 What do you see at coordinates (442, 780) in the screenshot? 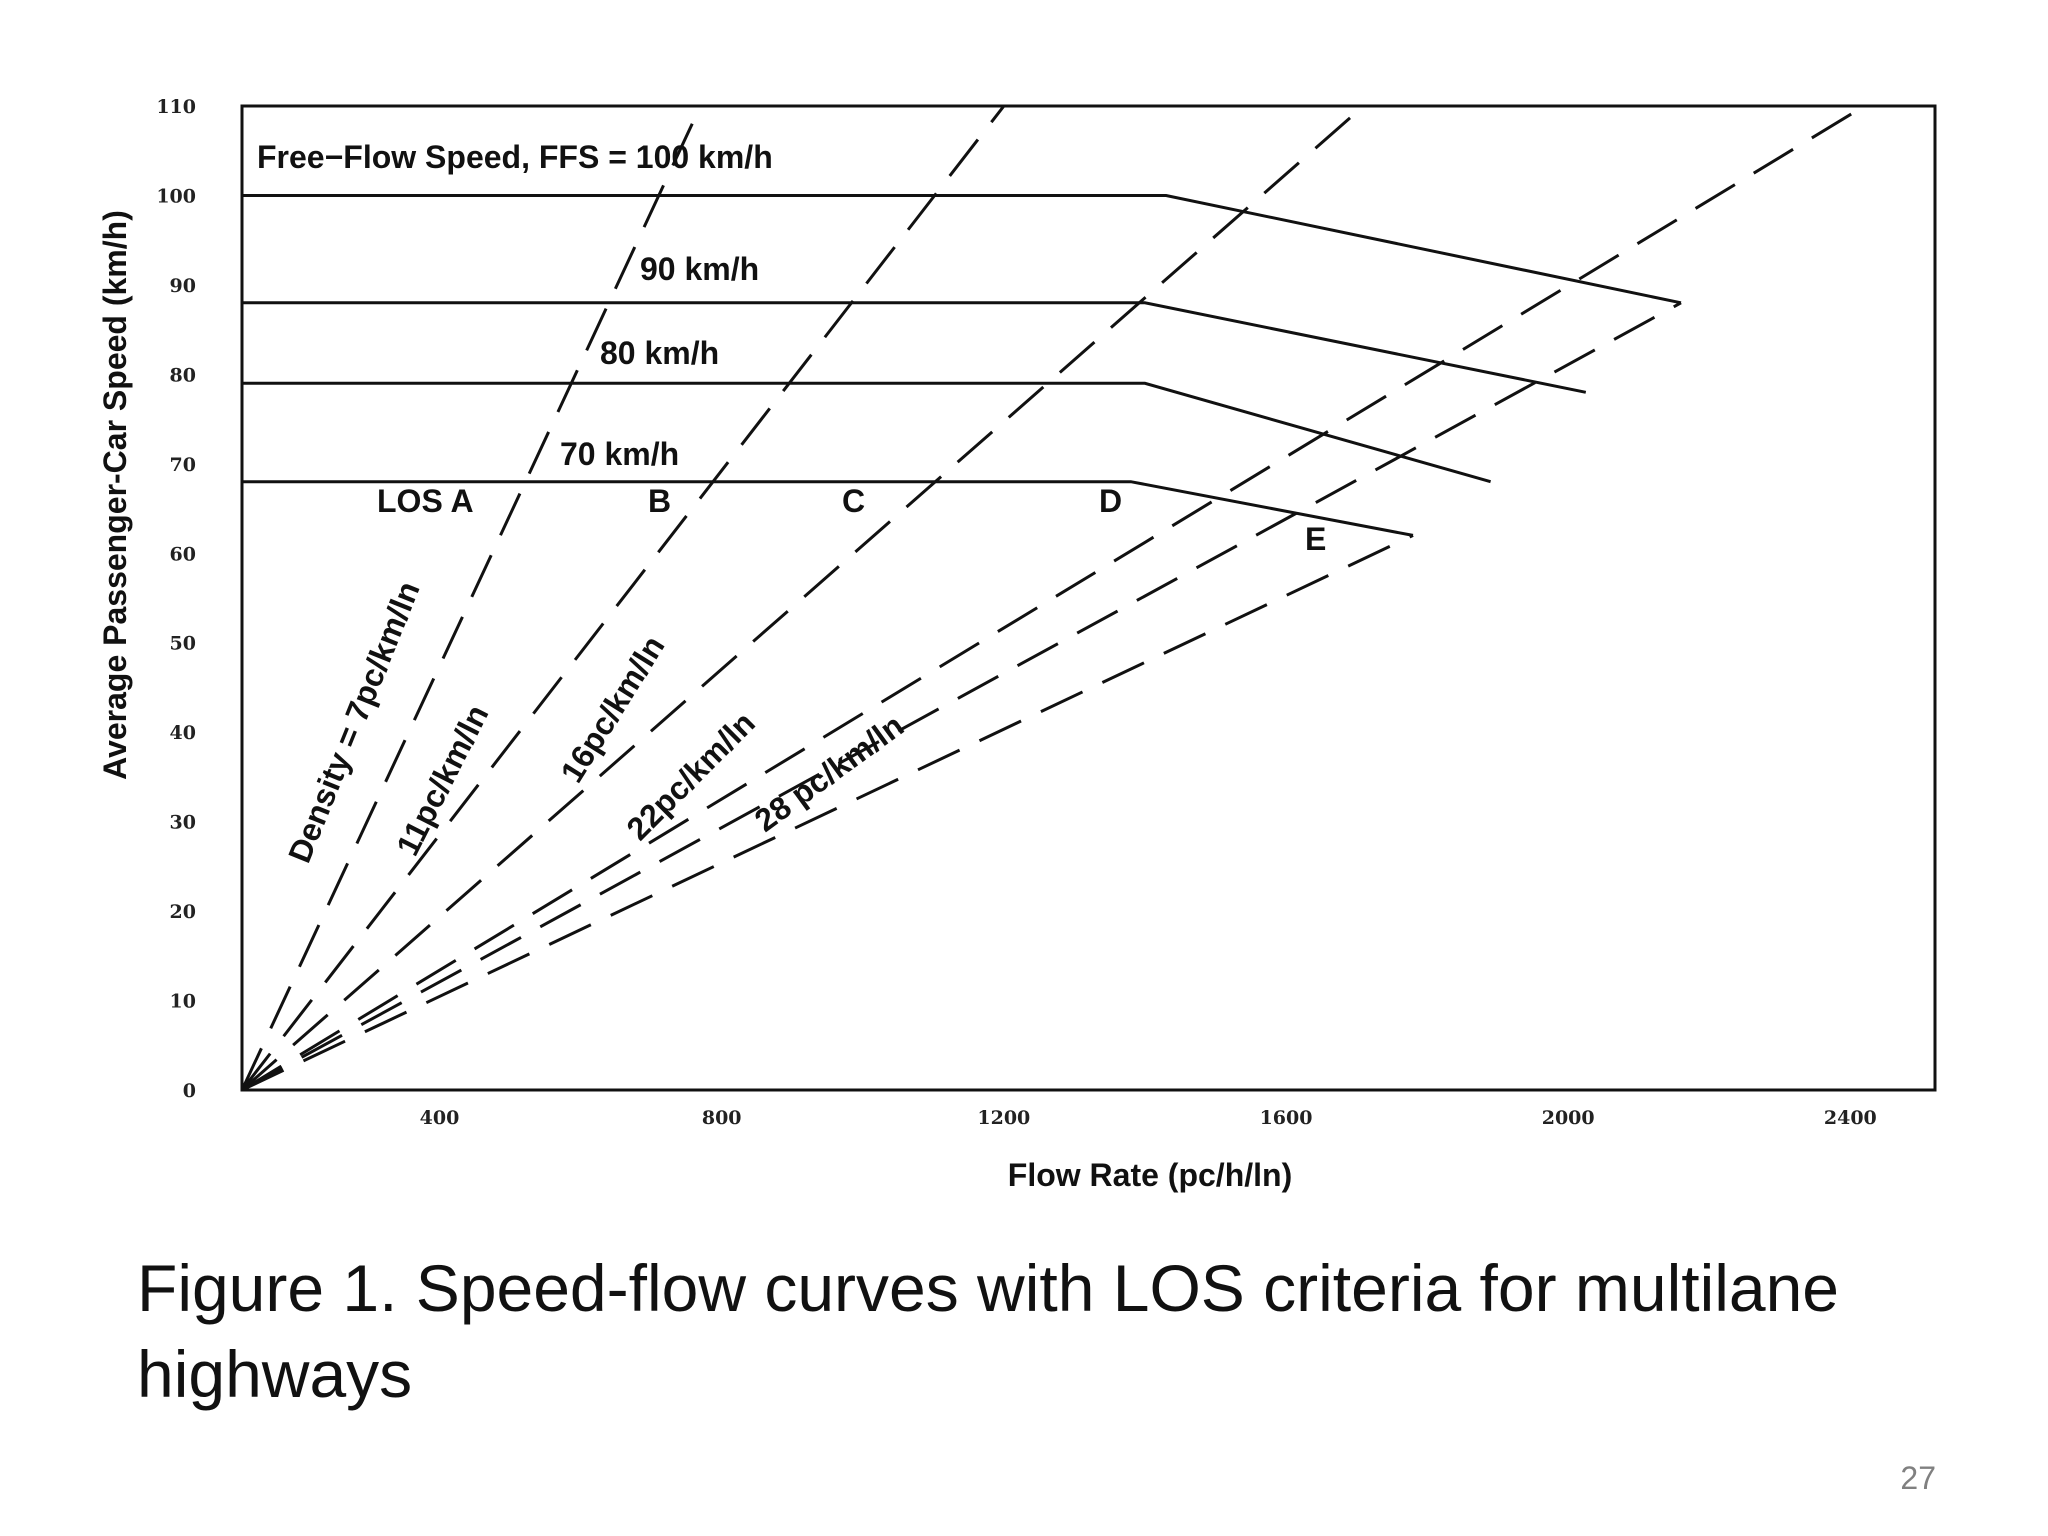
I see `density-11-label: 11pc/km/ln` at bounding box center [442, 780].